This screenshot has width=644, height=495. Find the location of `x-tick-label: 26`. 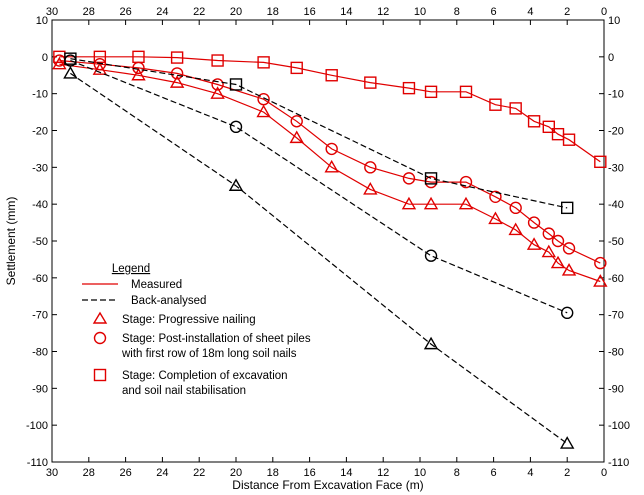

x-tick-label: 26 is located at coordinates (125, 473).